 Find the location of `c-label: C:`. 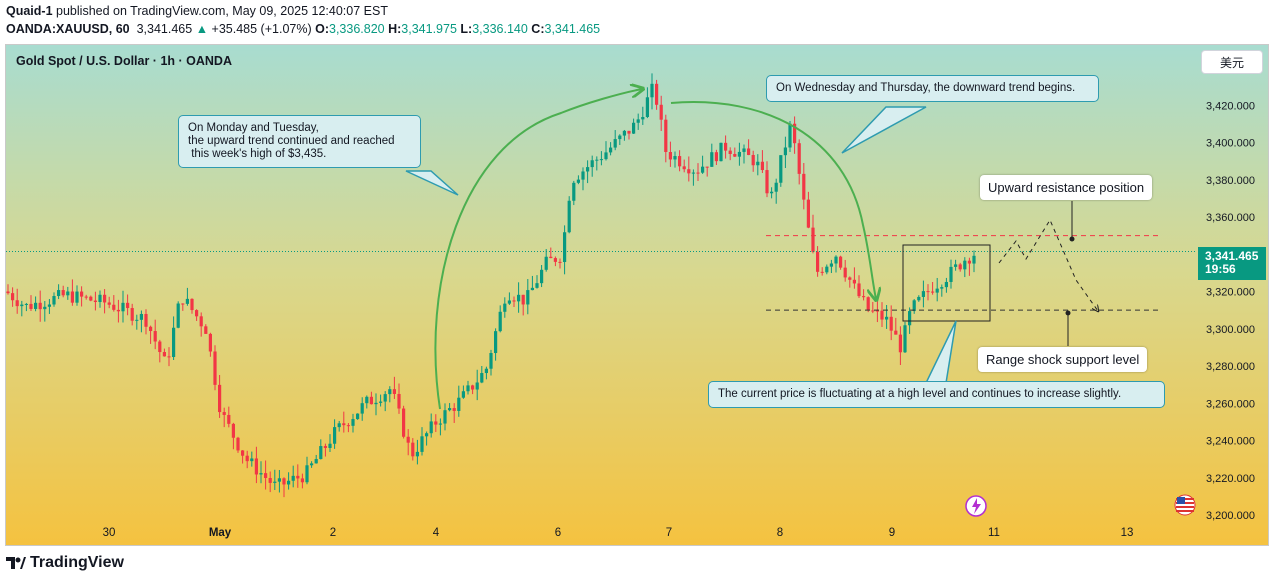

c-label: C: is located at coordinates (538, 29).